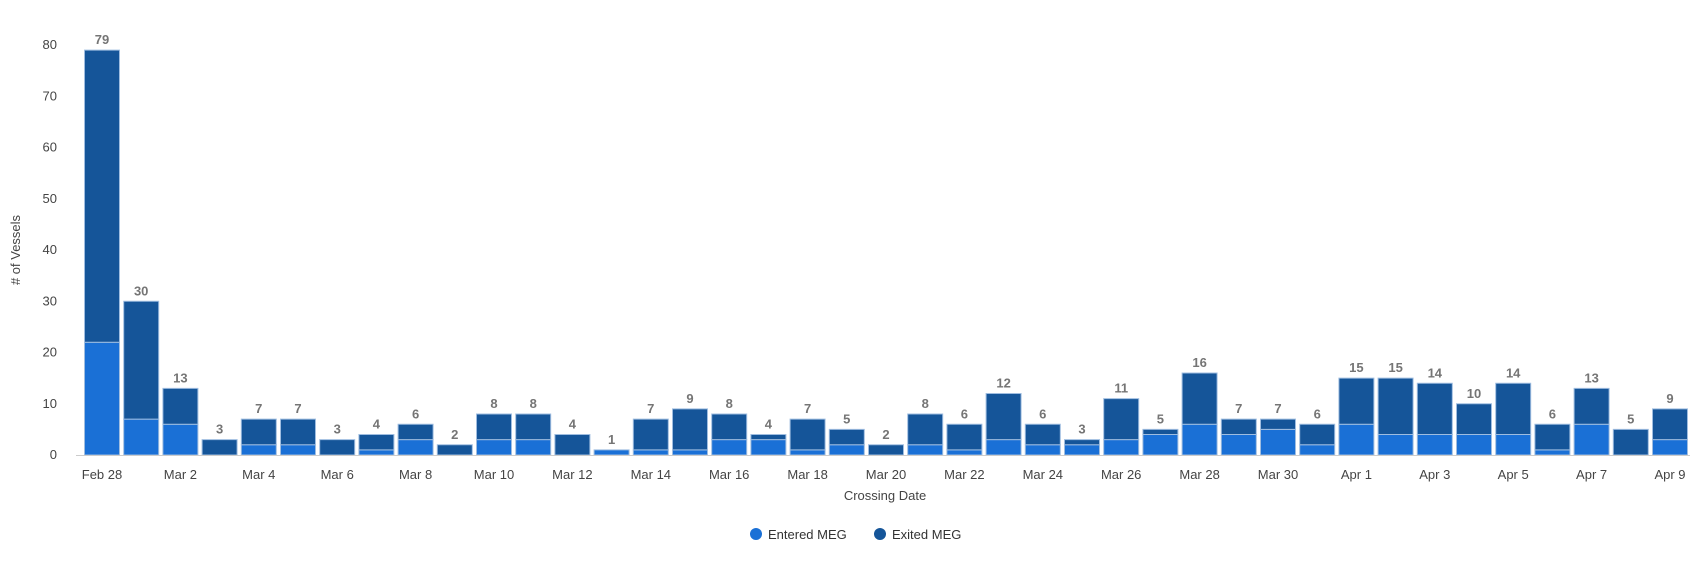 Image resolution: width=1698 pixels, height=563 pixels. Describe the element at coordinates (533, 403) in the screenshot. I see `data-label-total: 8` at that location.